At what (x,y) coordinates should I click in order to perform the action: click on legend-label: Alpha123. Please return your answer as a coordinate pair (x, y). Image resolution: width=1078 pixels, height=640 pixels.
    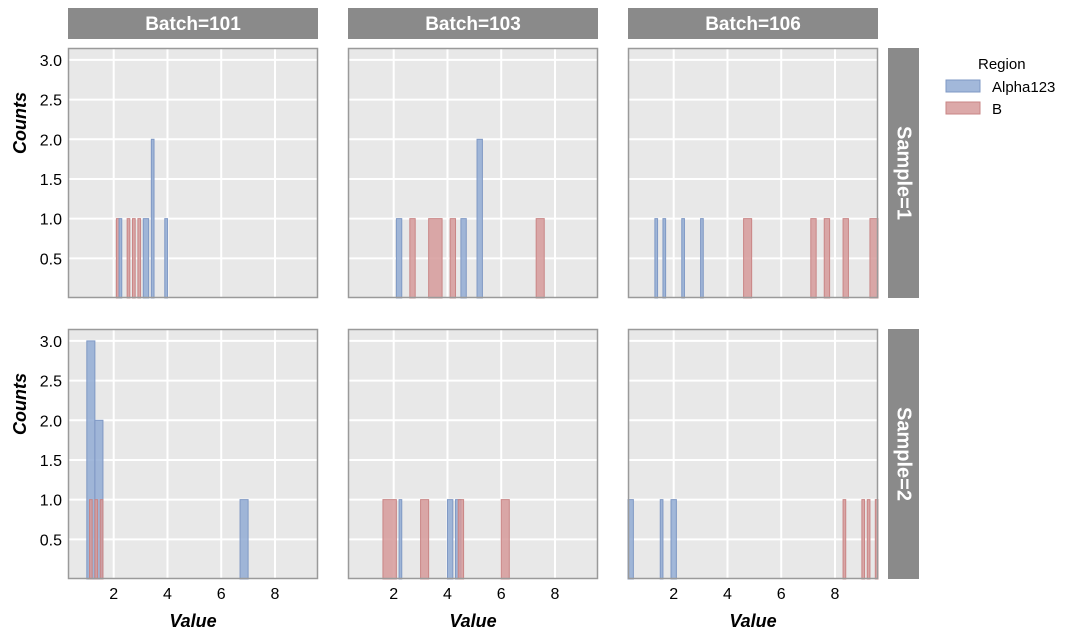
    Looking at the image, I should click on (1023, 87).